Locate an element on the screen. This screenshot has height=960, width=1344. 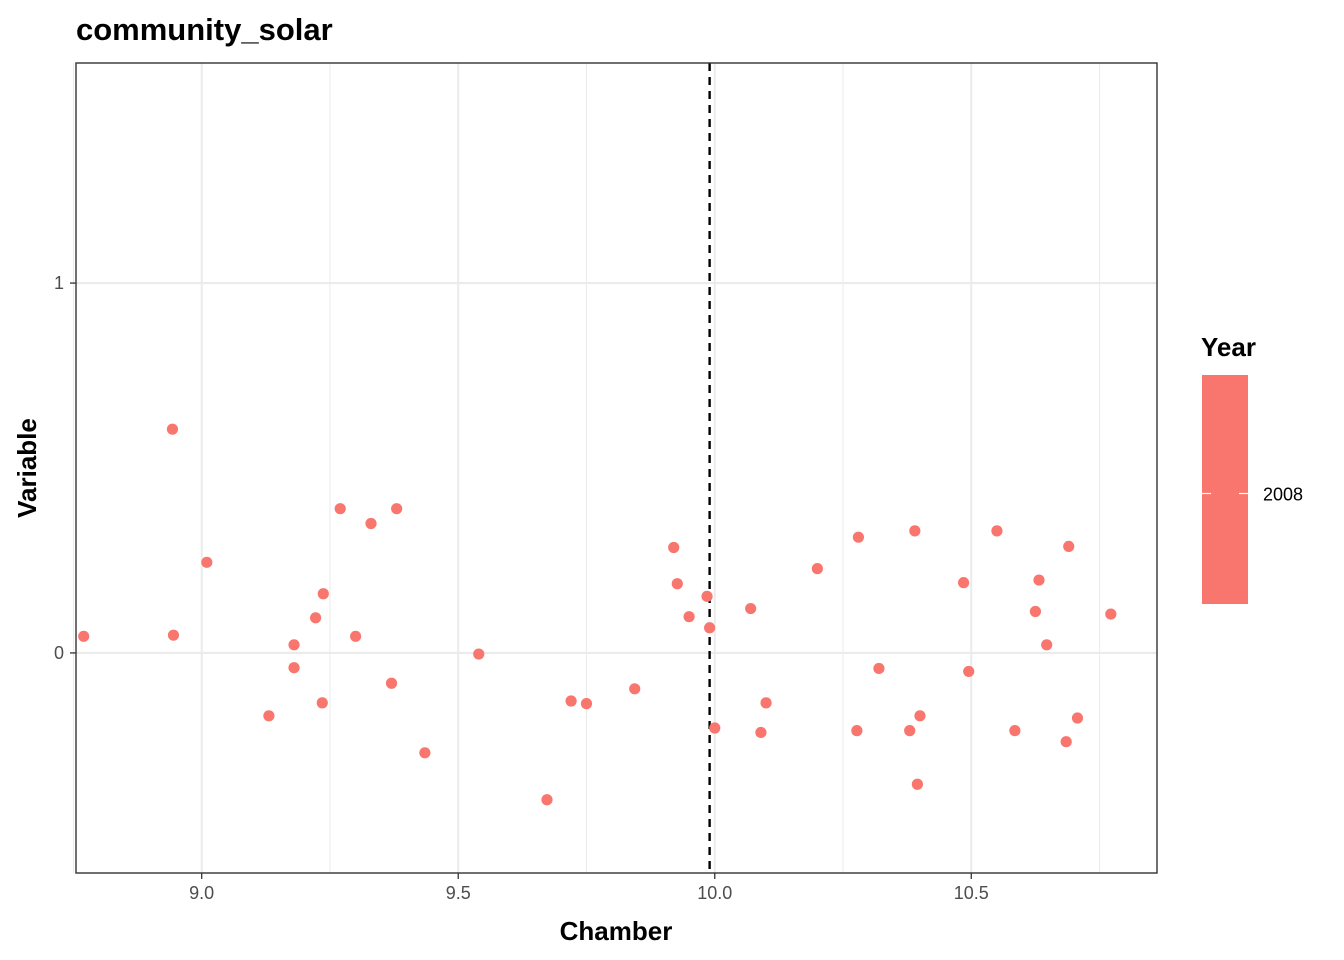
y-tick-label: 1 is located at coordinates (59, 283).